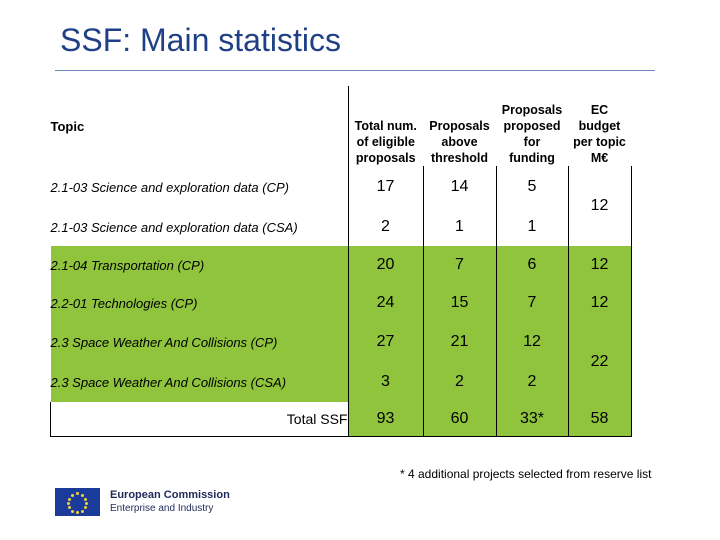 The width and height of the screenshot is (720, 540). What do you see at coordinates (460, 342) in the screenshot?
I see `row-above: 21` at bounding box center [460, 342].